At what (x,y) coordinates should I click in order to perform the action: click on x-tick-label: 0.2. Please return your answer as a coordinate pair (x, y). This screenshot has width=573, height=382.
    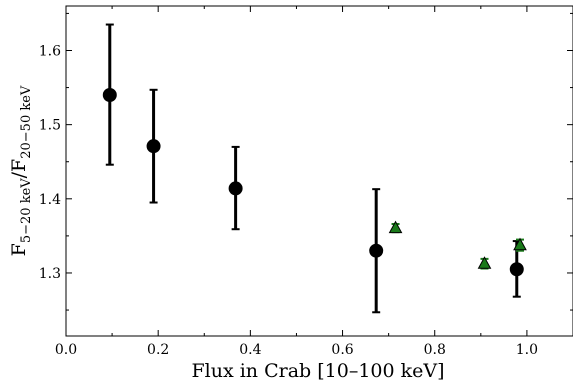
    Looking at the image, I should click on (158, 350).